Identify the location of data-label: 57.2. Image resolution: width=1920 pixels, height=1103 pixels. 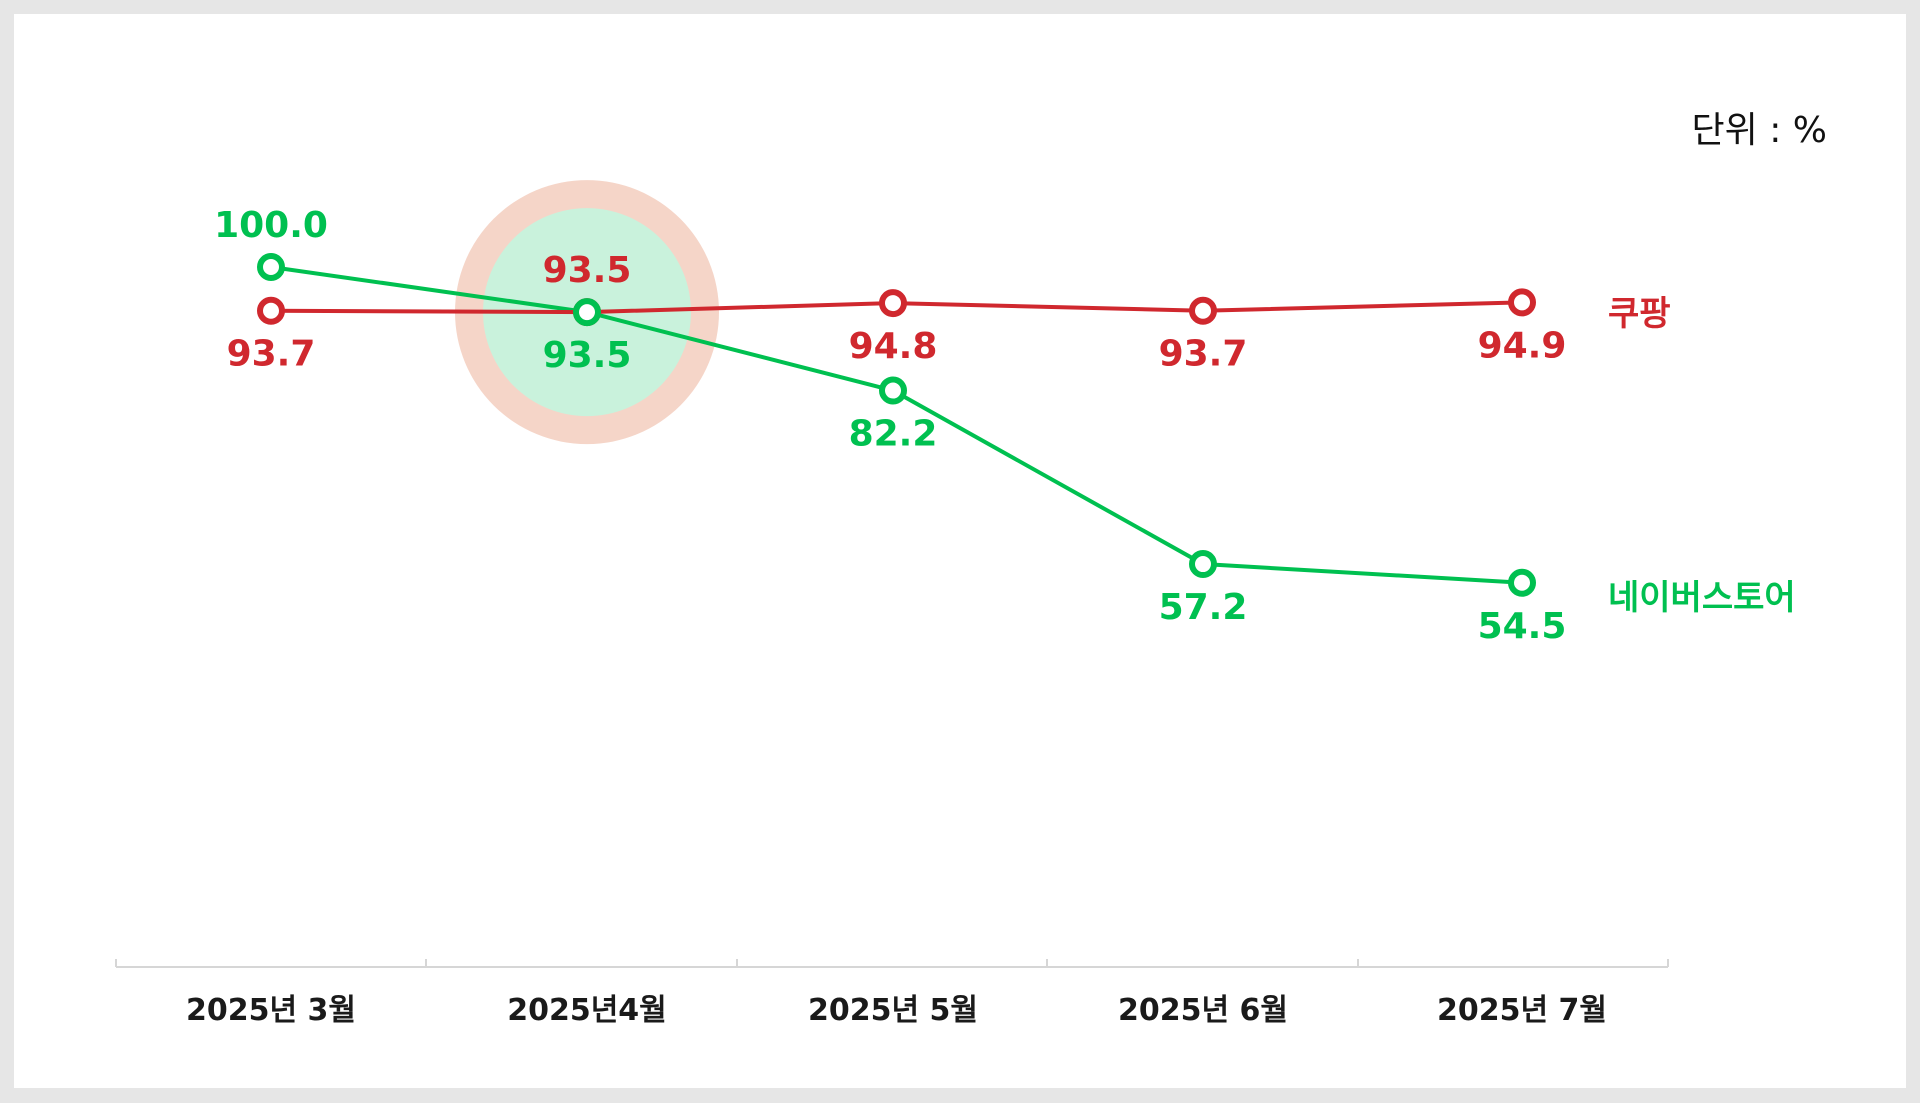
(1203, 607).